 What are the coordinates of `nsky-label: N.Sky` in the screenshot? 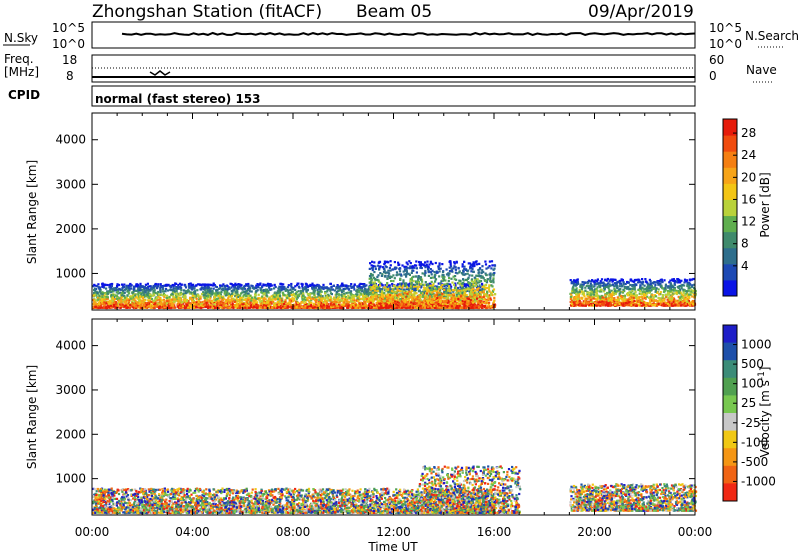 It's located at (21, 38).